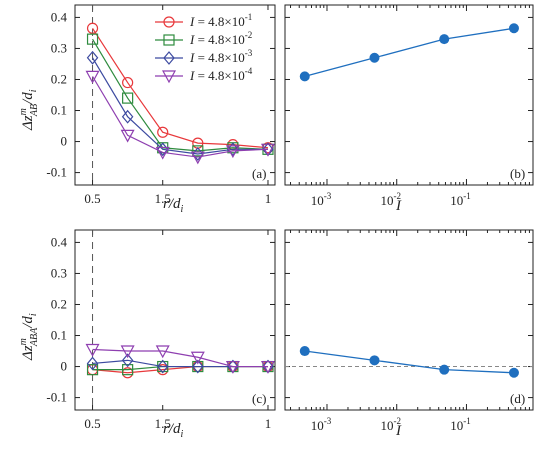 This screenshot has width=540, height=457. Describe the element at coordinates (221, 74) in the screenshot. I see `legend-label: I = 4.8×10-4` at that location.